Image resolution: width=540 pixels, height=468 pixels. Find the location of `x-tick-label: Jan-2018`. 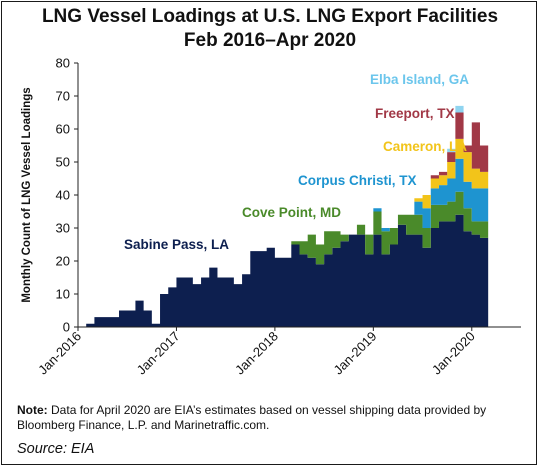

x-tick-label: Jan-2018 is located at coordinates (256, 353).